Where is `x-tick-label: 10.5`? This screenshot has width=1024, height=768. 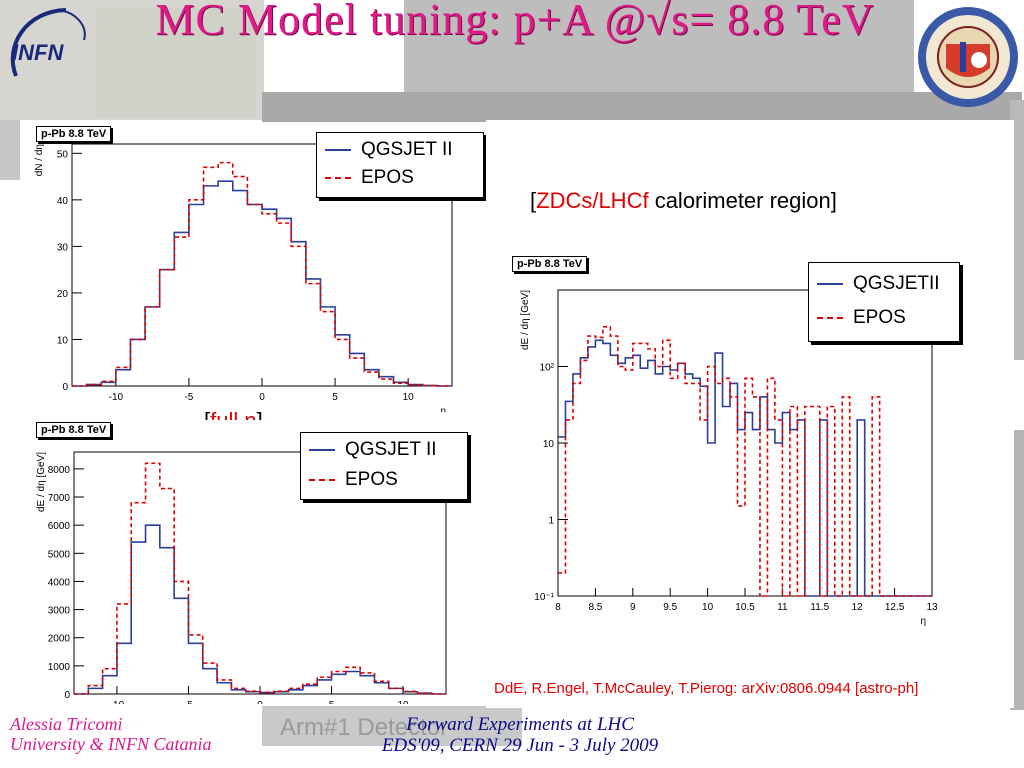
x-tick-label: 10.5 is located at coordinates (745, 607).